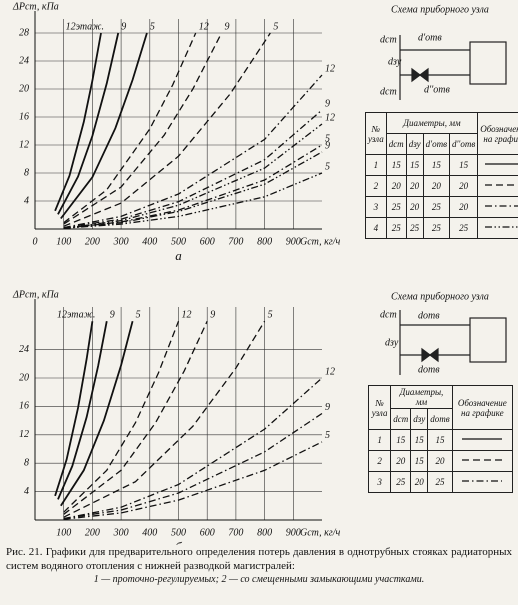  Describe the element at coordinates (437, 89) in the screenshot. I see `scheme-label: d''отв` at that location.